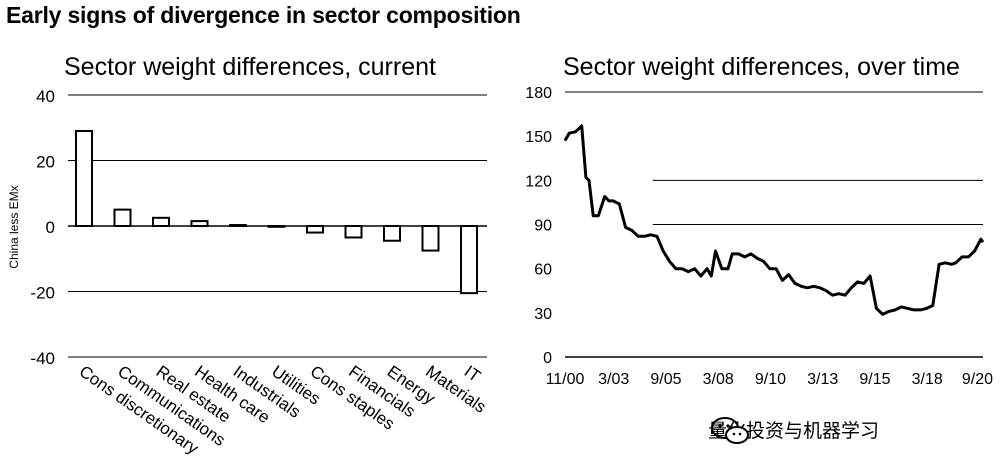 The height and width of the screenshot is (462, 1003). I want to click on bar-y-tick-label: -20, so click(42, 293).